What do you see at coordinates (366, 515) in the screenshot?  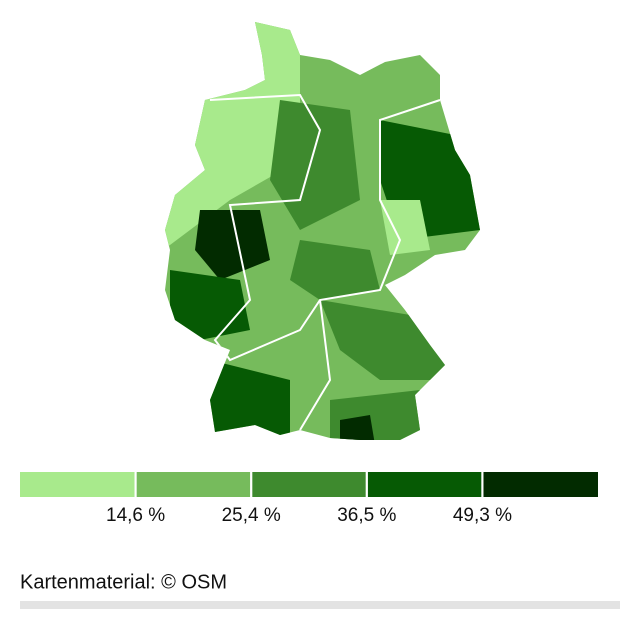 I see `legend-label: 36,5 %` at bounding box center [366, 515].